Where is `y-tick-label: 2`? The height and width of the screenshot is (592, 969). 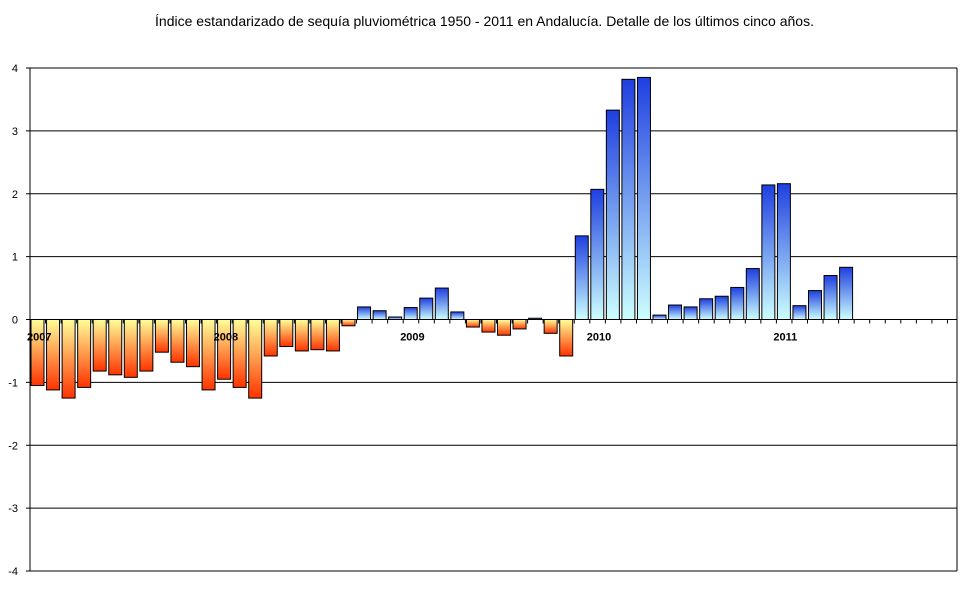
y-tick-label: 2 is located at coordinates (15, 195).